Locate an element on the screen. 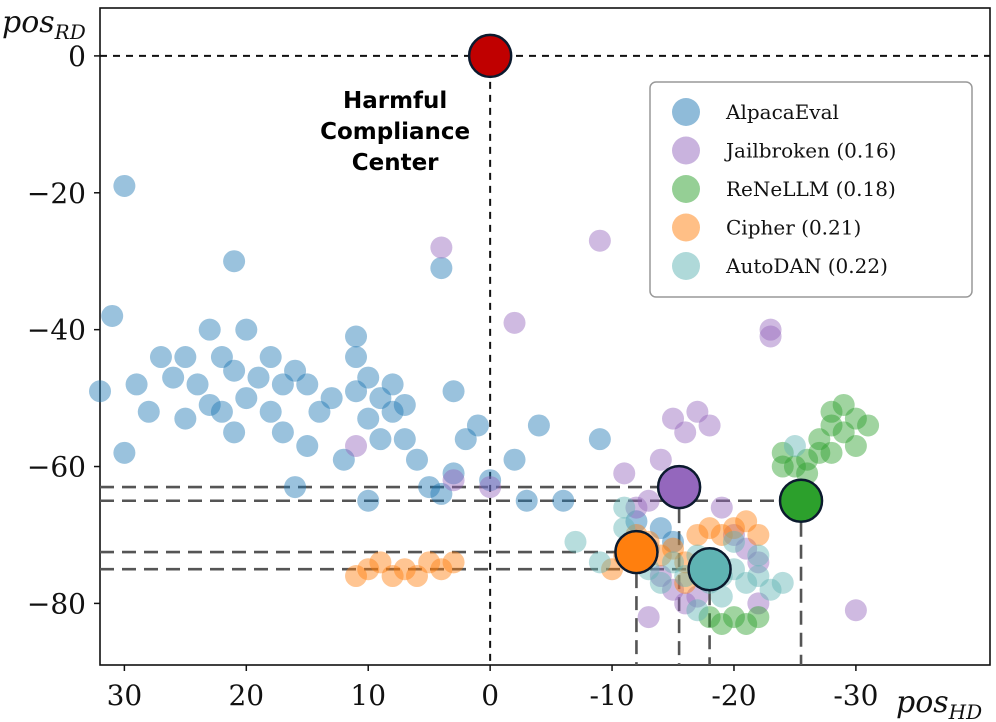  harmful-compliance-center-marker is located at coordinates (490, 56).